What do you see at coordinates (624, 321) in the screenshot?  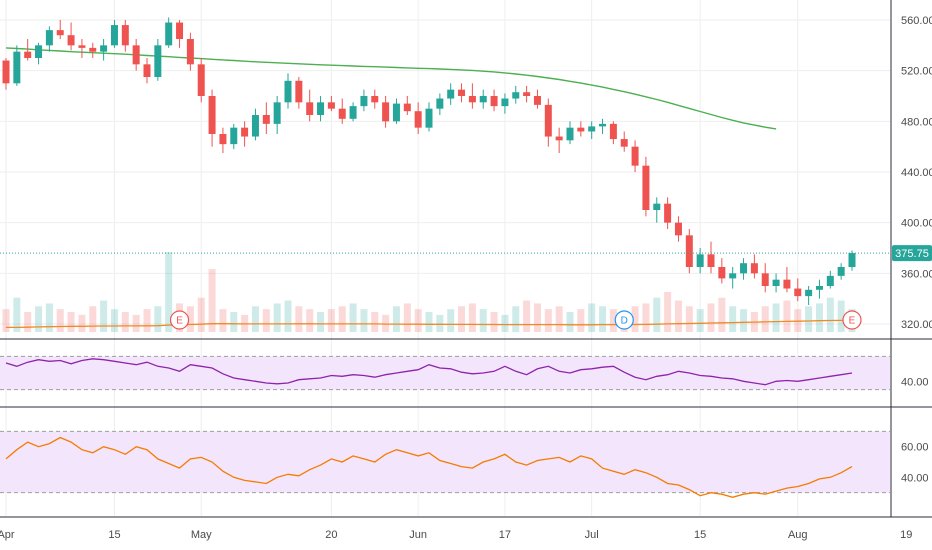 I see `event-marker-label: D` at bounding box center [624, 321].